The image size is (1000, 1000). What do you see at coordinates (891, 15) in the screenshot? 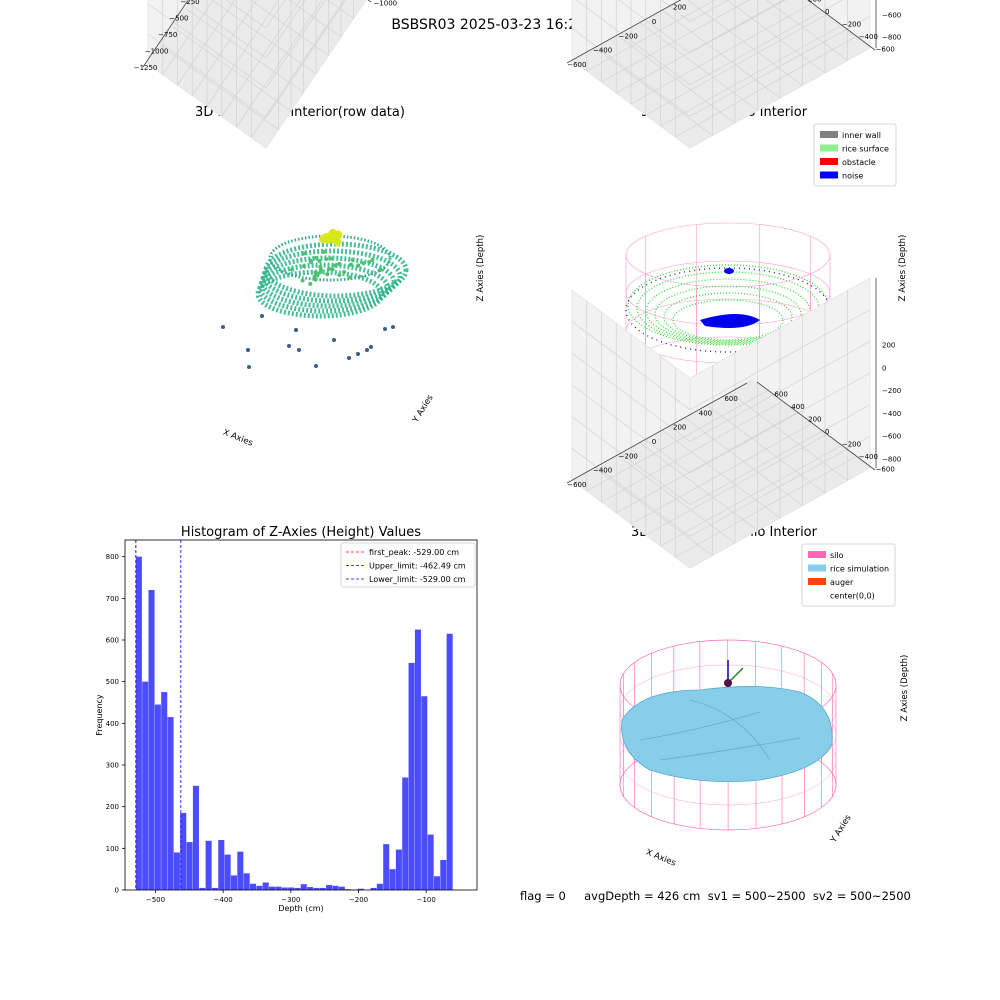
I see `z-tick-label: −600` at bounding box center [891, 15].